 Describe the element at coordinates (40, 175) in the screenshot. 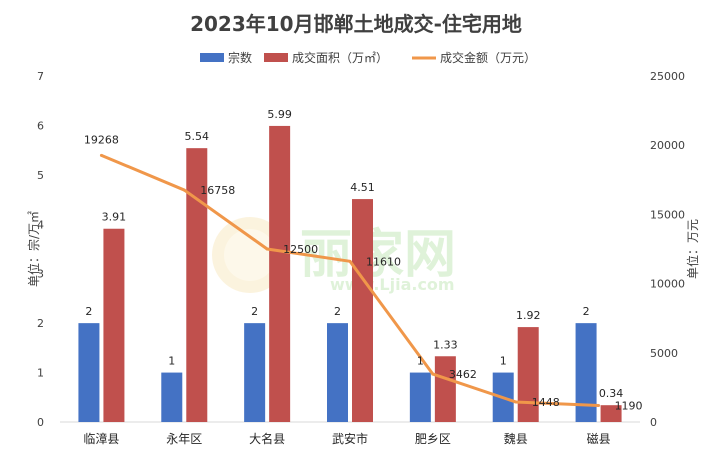

I see `y-left-tick-label: 5` at that location.